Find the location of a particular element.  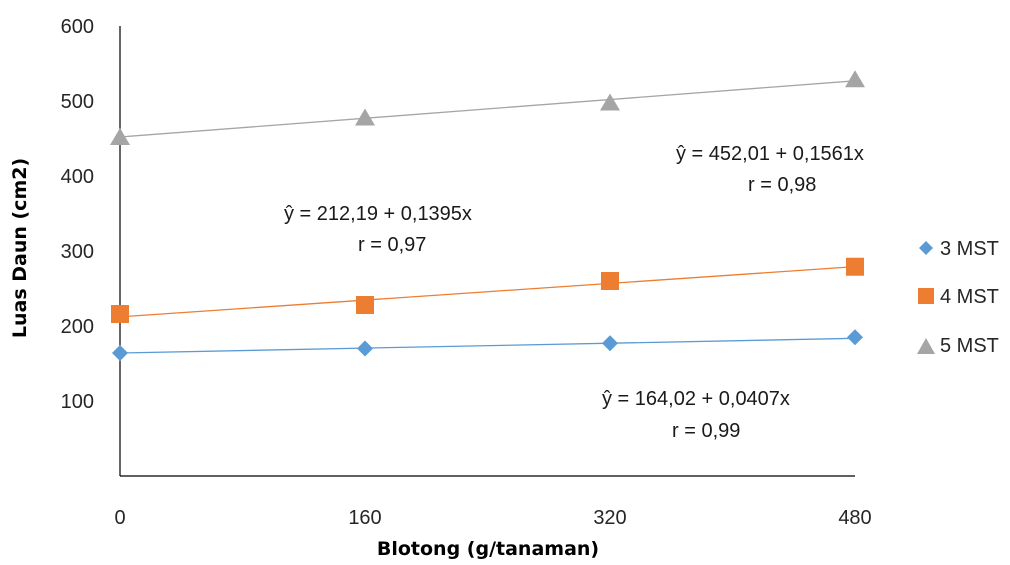

y-tick-labels: 100 200 300 400 500 600 is located at coordinates (77, 214).